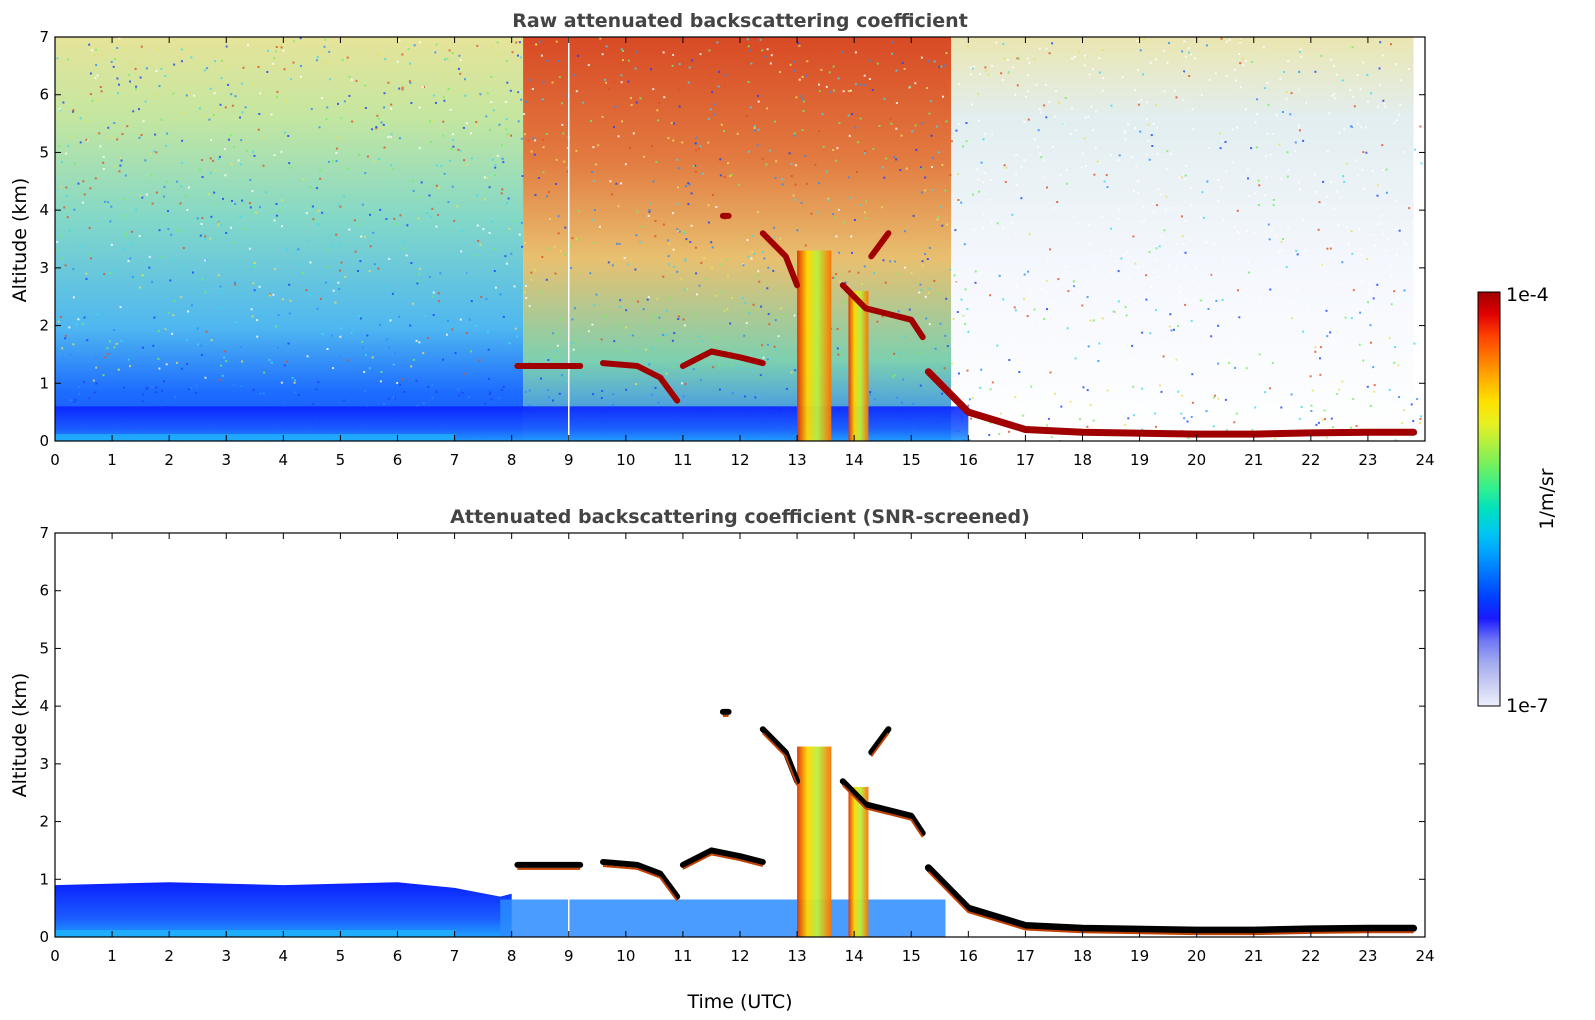  What do you see at coordinates (1517, 500) in the screenshot?
I see `colorbar: 1e-4 1e-7 1/m/sr` at bounding box center [1517, 500].